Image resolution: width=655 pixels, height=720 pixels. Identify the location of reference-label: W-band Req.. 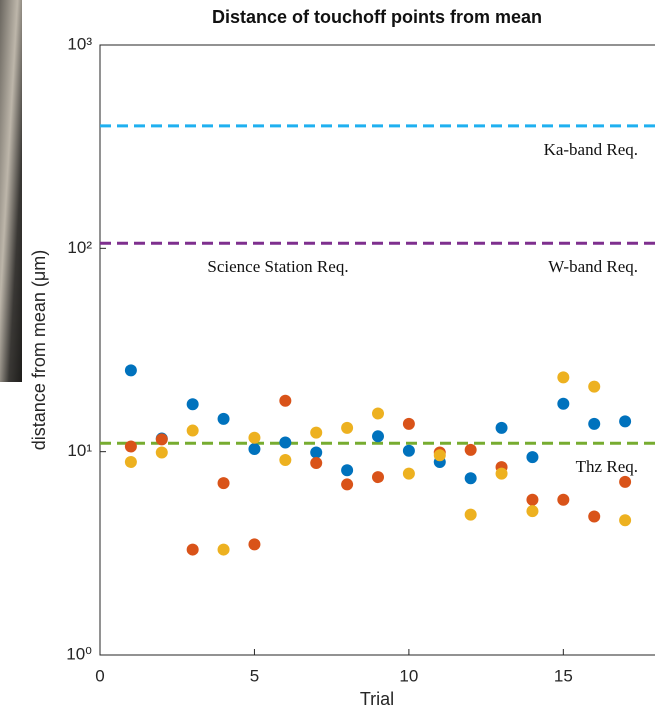
(593, 266).